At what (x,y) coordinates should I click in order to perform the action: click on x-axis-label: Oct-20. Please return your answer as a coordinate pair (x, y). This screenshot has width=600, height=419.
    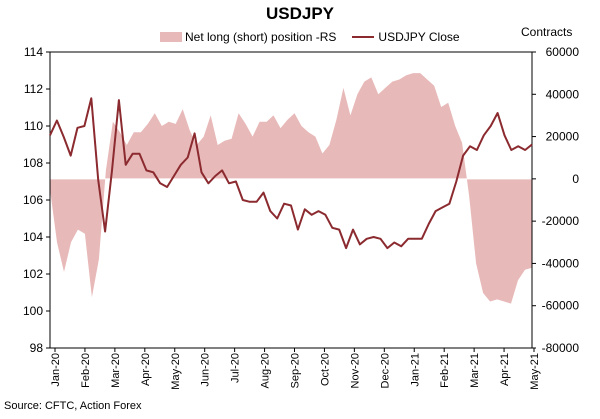
    Looking at the image, I should click on (325, 369).